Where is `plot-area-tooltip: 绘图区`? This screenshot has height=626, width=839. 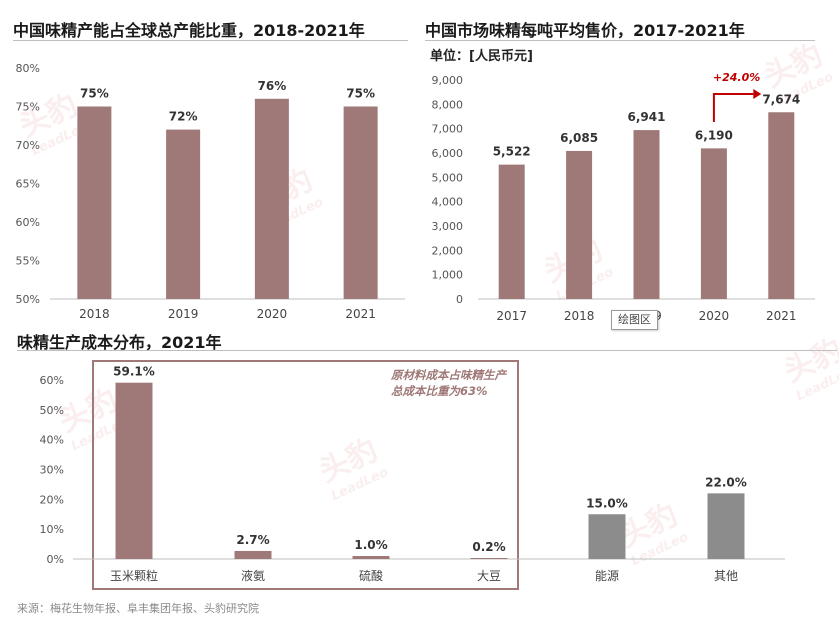 plot-area-tooltip: 绘图区 is located at coordinates (634, 320).